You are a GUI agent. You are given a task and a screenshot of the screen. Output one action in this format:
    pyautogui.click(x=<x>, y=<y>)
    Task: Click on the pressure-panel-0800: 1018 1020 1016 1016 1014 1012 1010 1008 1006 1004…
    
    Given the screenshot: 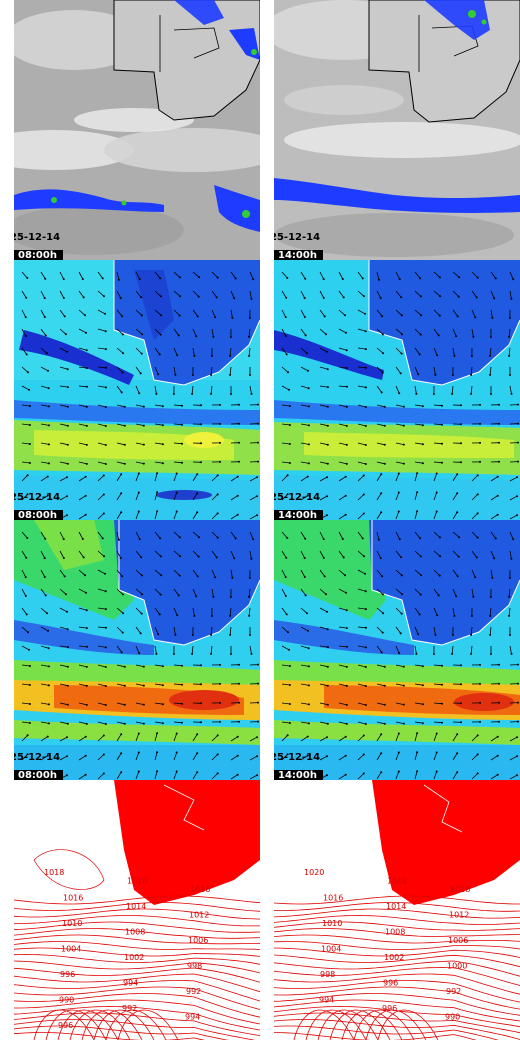 What is the action you would take?
    pyautogui.click(x=137, y=910)
    